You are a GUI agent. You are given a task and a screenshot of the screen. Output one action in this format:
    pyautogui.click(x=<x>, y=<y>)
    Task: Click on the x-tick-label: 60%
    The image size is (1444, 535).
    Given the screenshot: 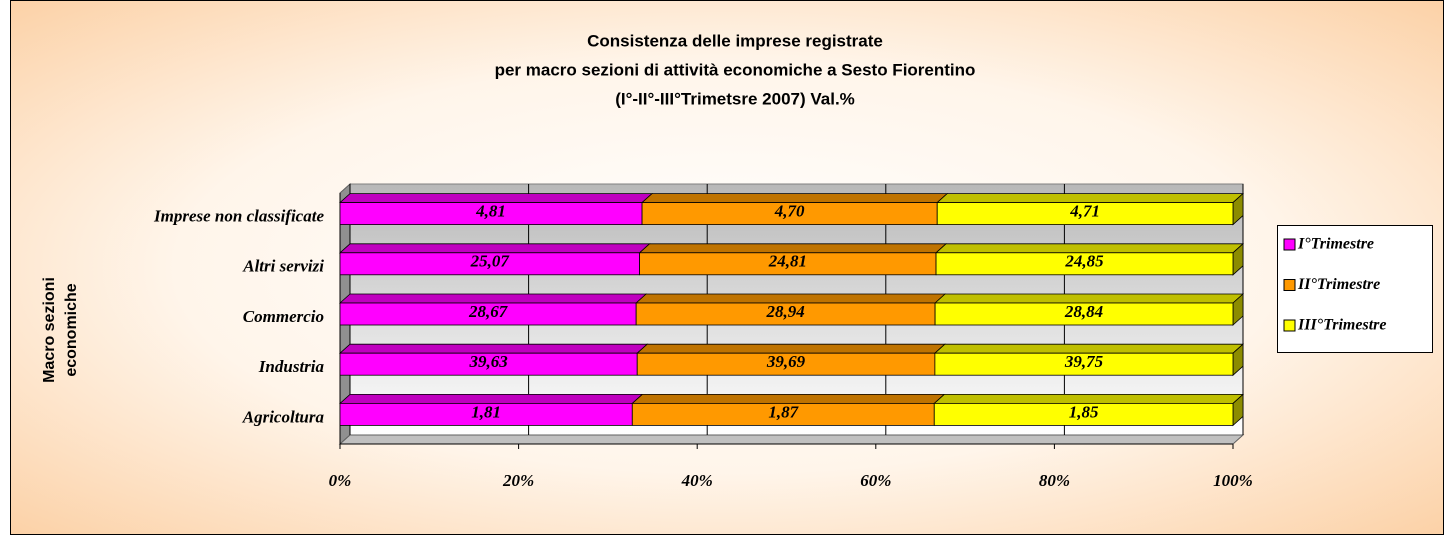 What is the action you would take?
    pyautogui.click(x=875, y=480)
    